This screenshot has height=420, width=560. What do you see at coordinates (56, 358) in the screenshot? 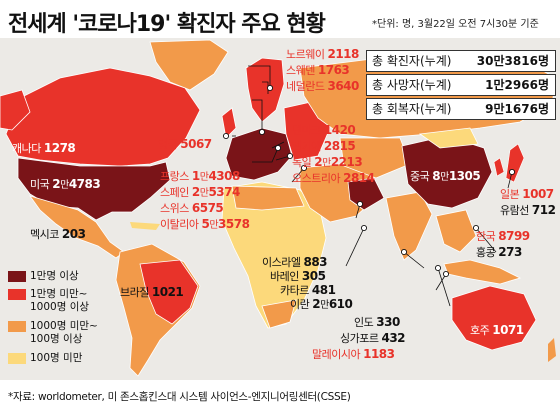
I see `legend-label: 100명 미만` at bounding box center [56, 358].